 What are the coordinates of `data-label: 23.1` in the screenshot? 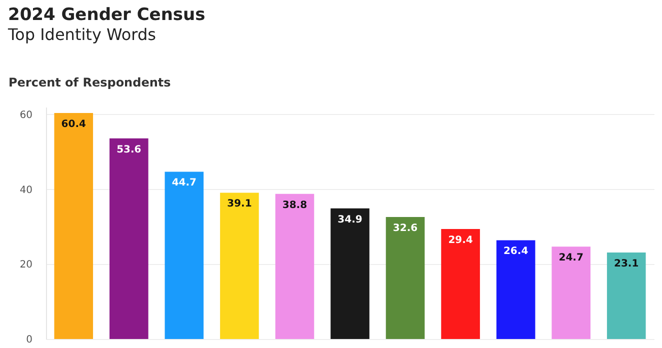 It's located at (626, 264).